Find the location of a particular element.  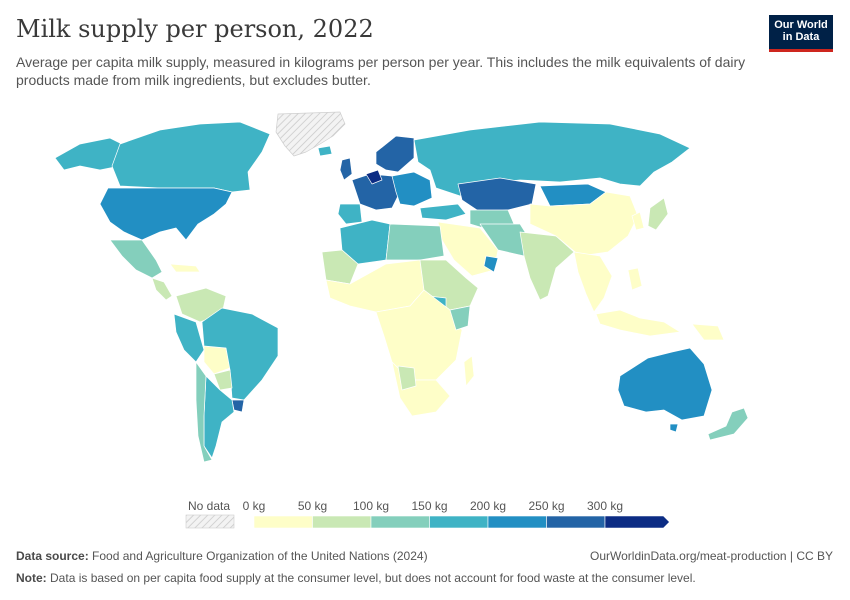

country-oman is located at coordinates (491, 264).